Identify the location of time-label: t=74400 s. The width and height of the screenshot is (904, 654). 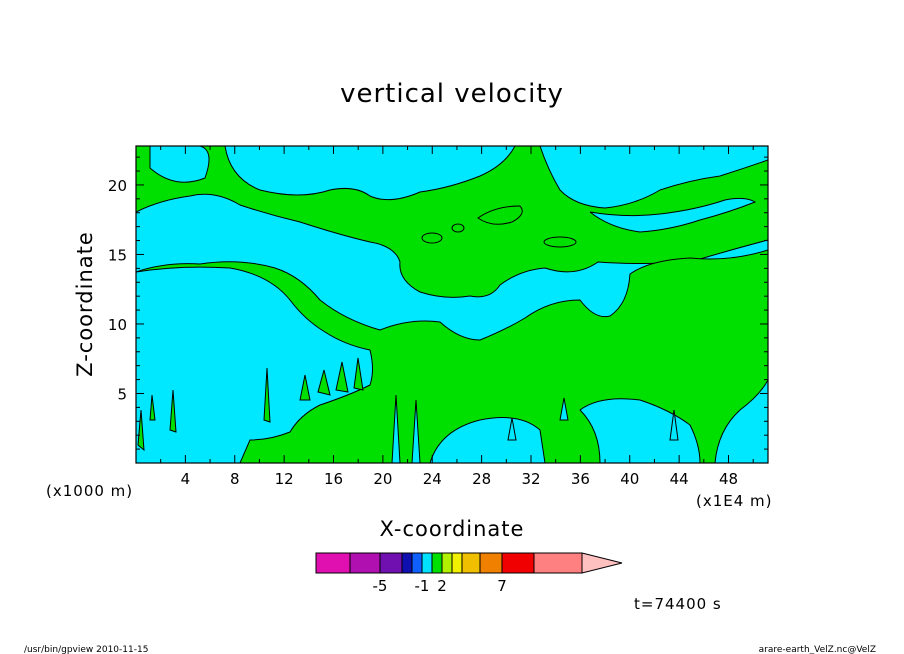
(678, 604).